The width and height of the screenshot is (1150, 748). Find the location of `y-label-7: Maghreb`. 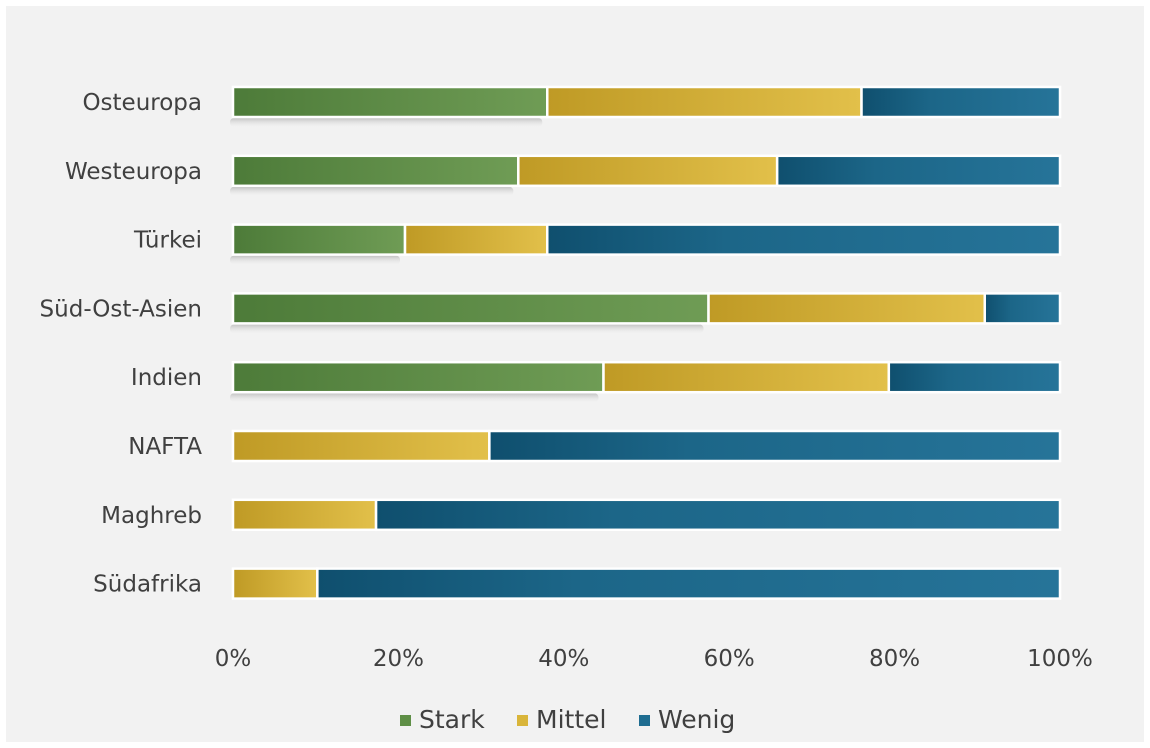

y-label-7: Maghreb is located at coordinates (151, 516).